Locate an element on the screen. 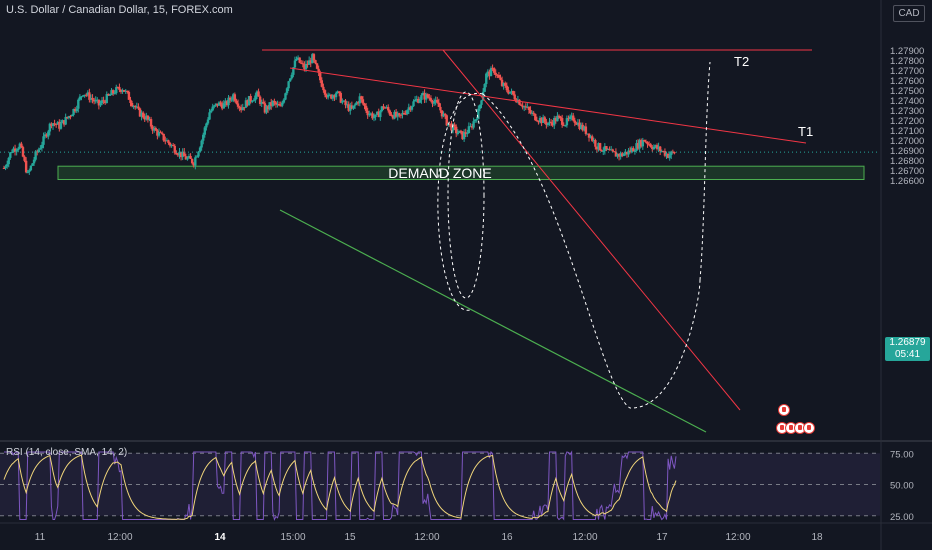  economic-events is located at coordinates (799, 421).